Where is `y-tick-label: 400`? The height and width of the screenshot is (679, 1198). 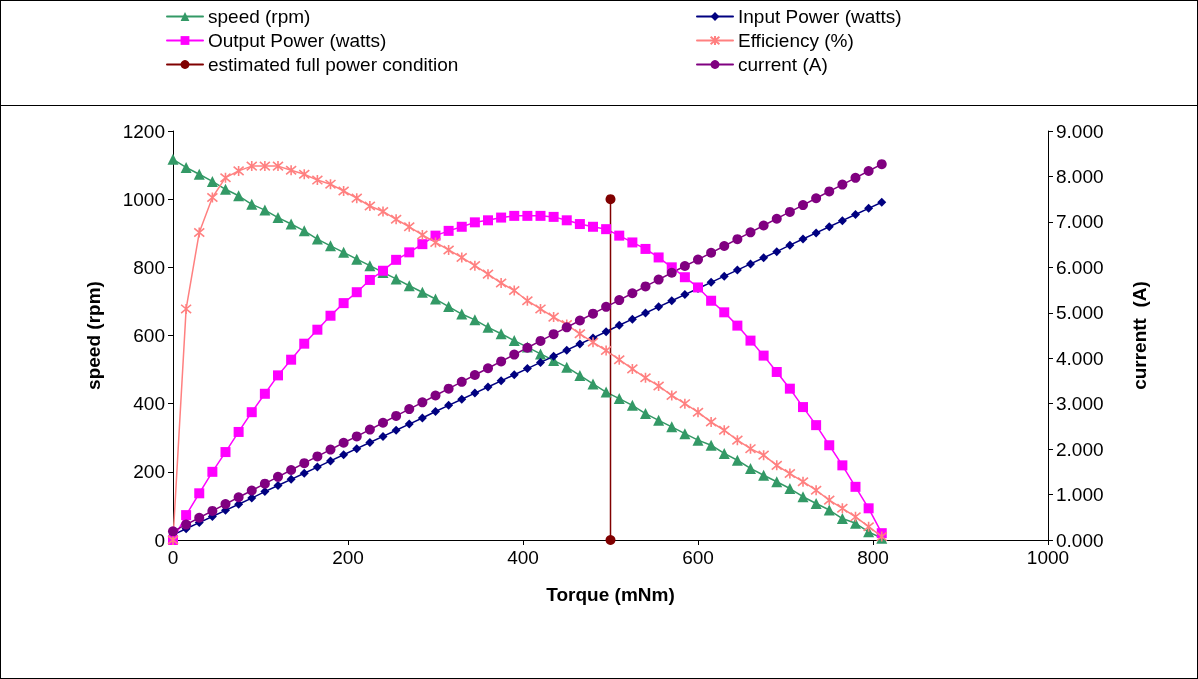
y-tick-label: 400 is located at coordinates (149, 404).